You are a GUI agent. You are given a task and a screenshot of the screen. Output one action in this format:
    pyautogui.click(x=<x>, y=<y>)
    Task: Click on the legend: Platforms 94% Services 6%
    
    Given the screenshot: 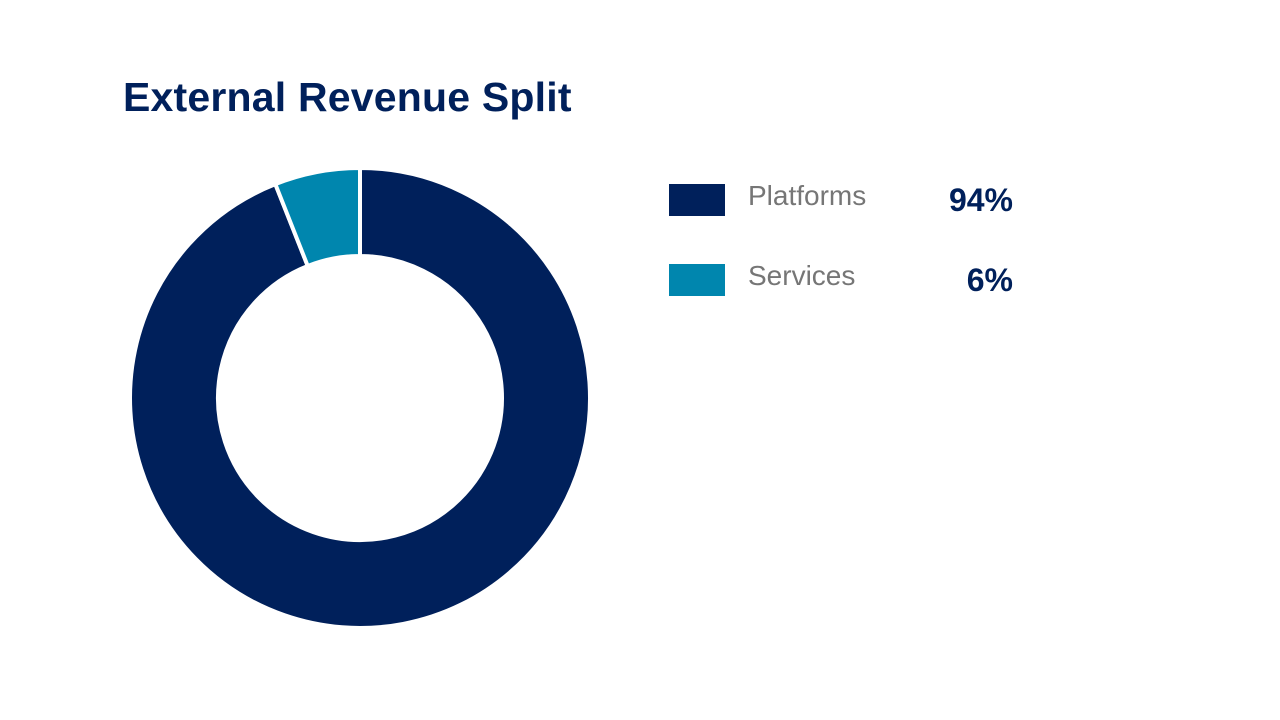 What is the action you would take?
    pyautogui.click(x=848, y=260)
    